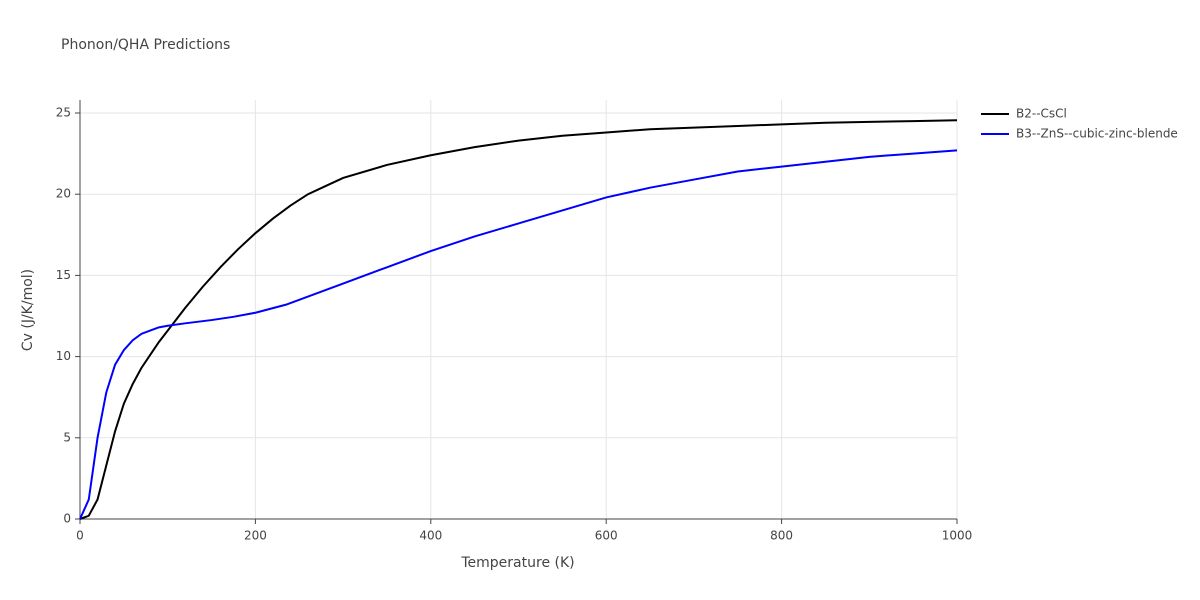  I want to click on x-tick-label: 600, so click(606, 536).